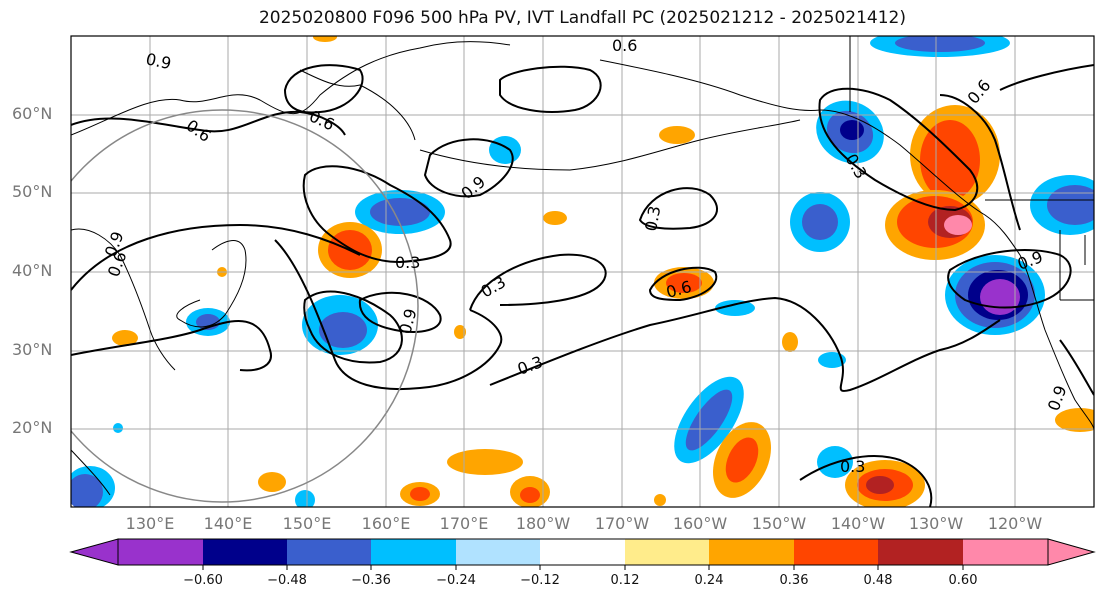 The width and height of the screenshot is (1105, 601). What do you see at coordinates (709, 580) in the screenshot?
I see `colorbar-tick-label: 0.24` at bounding box center [709, 580].